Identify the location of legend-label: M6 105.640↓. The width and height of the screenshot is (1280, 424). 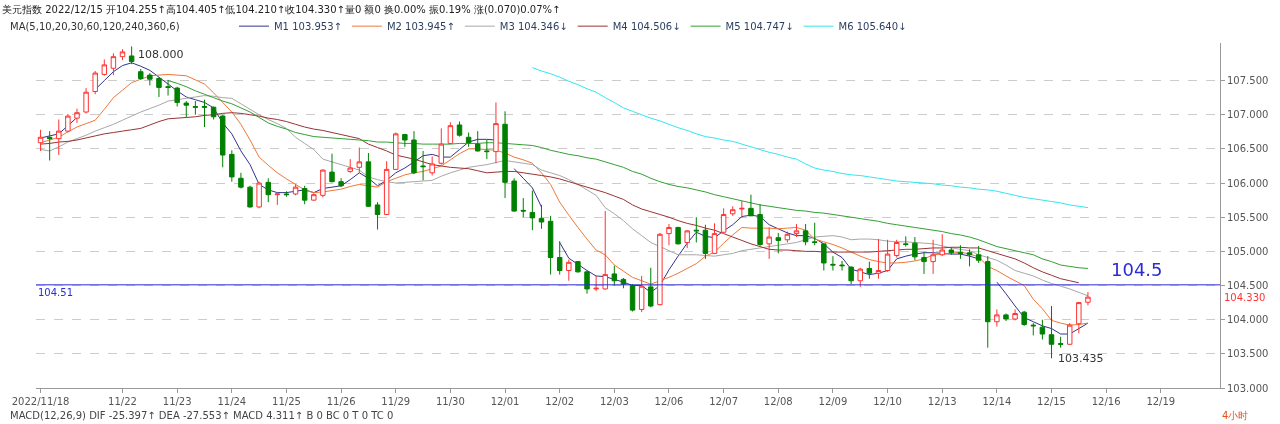
(872, 27).